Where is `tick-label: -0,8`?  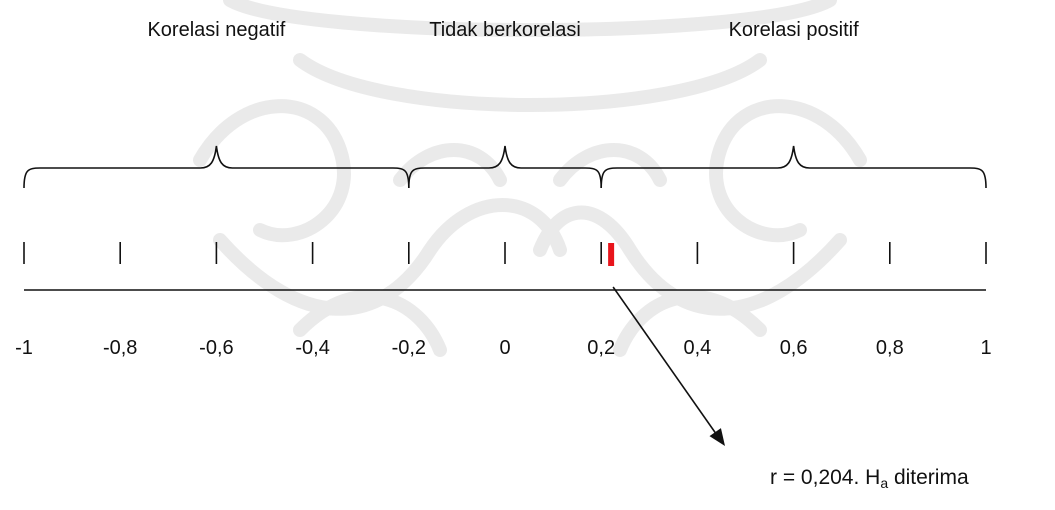 tick-label: -0,8 is located at coordinates (120, 348).